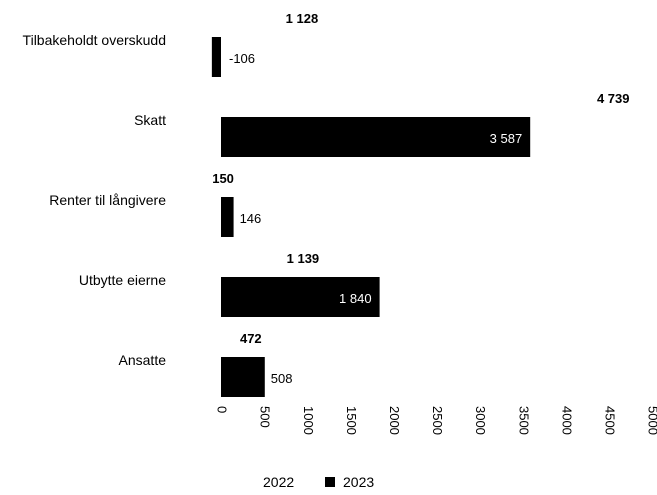 Image resolution: width=657 pixels, height=495 pixels. Describe the element at coordinates (311, 482) in the screenshot. I see `legend: 2022 2023` at that location.